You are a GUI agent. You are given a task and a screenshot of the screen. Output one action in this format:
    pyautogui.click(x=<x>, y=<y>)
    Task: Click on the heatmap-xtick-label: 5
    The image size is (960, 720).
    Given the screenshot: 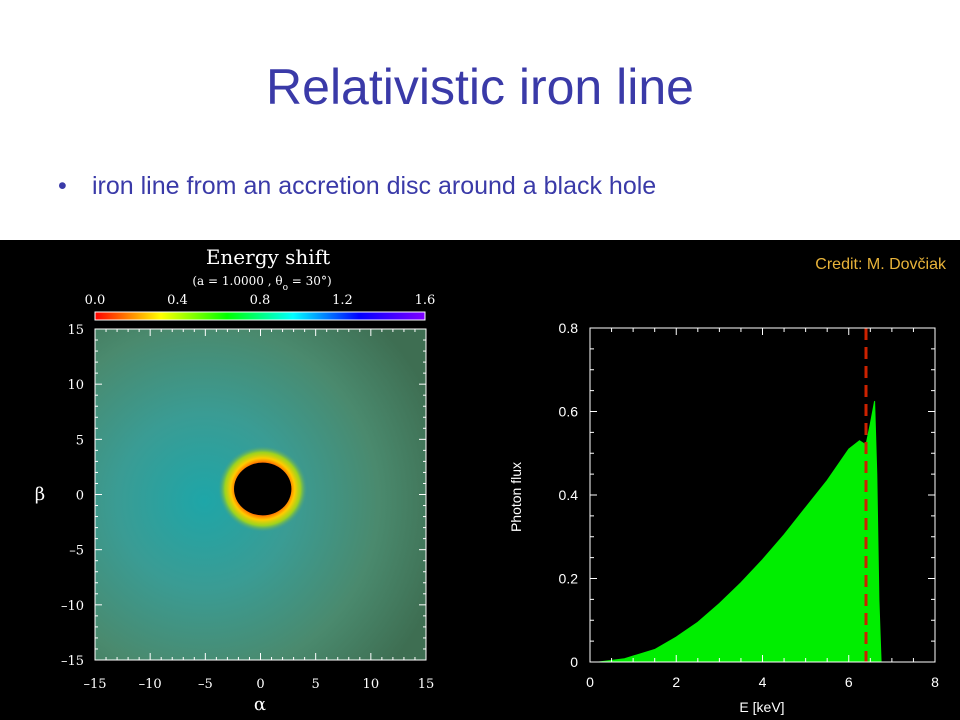 What is the action you would take?
    pyautogui.click(x=316, y=684)
    